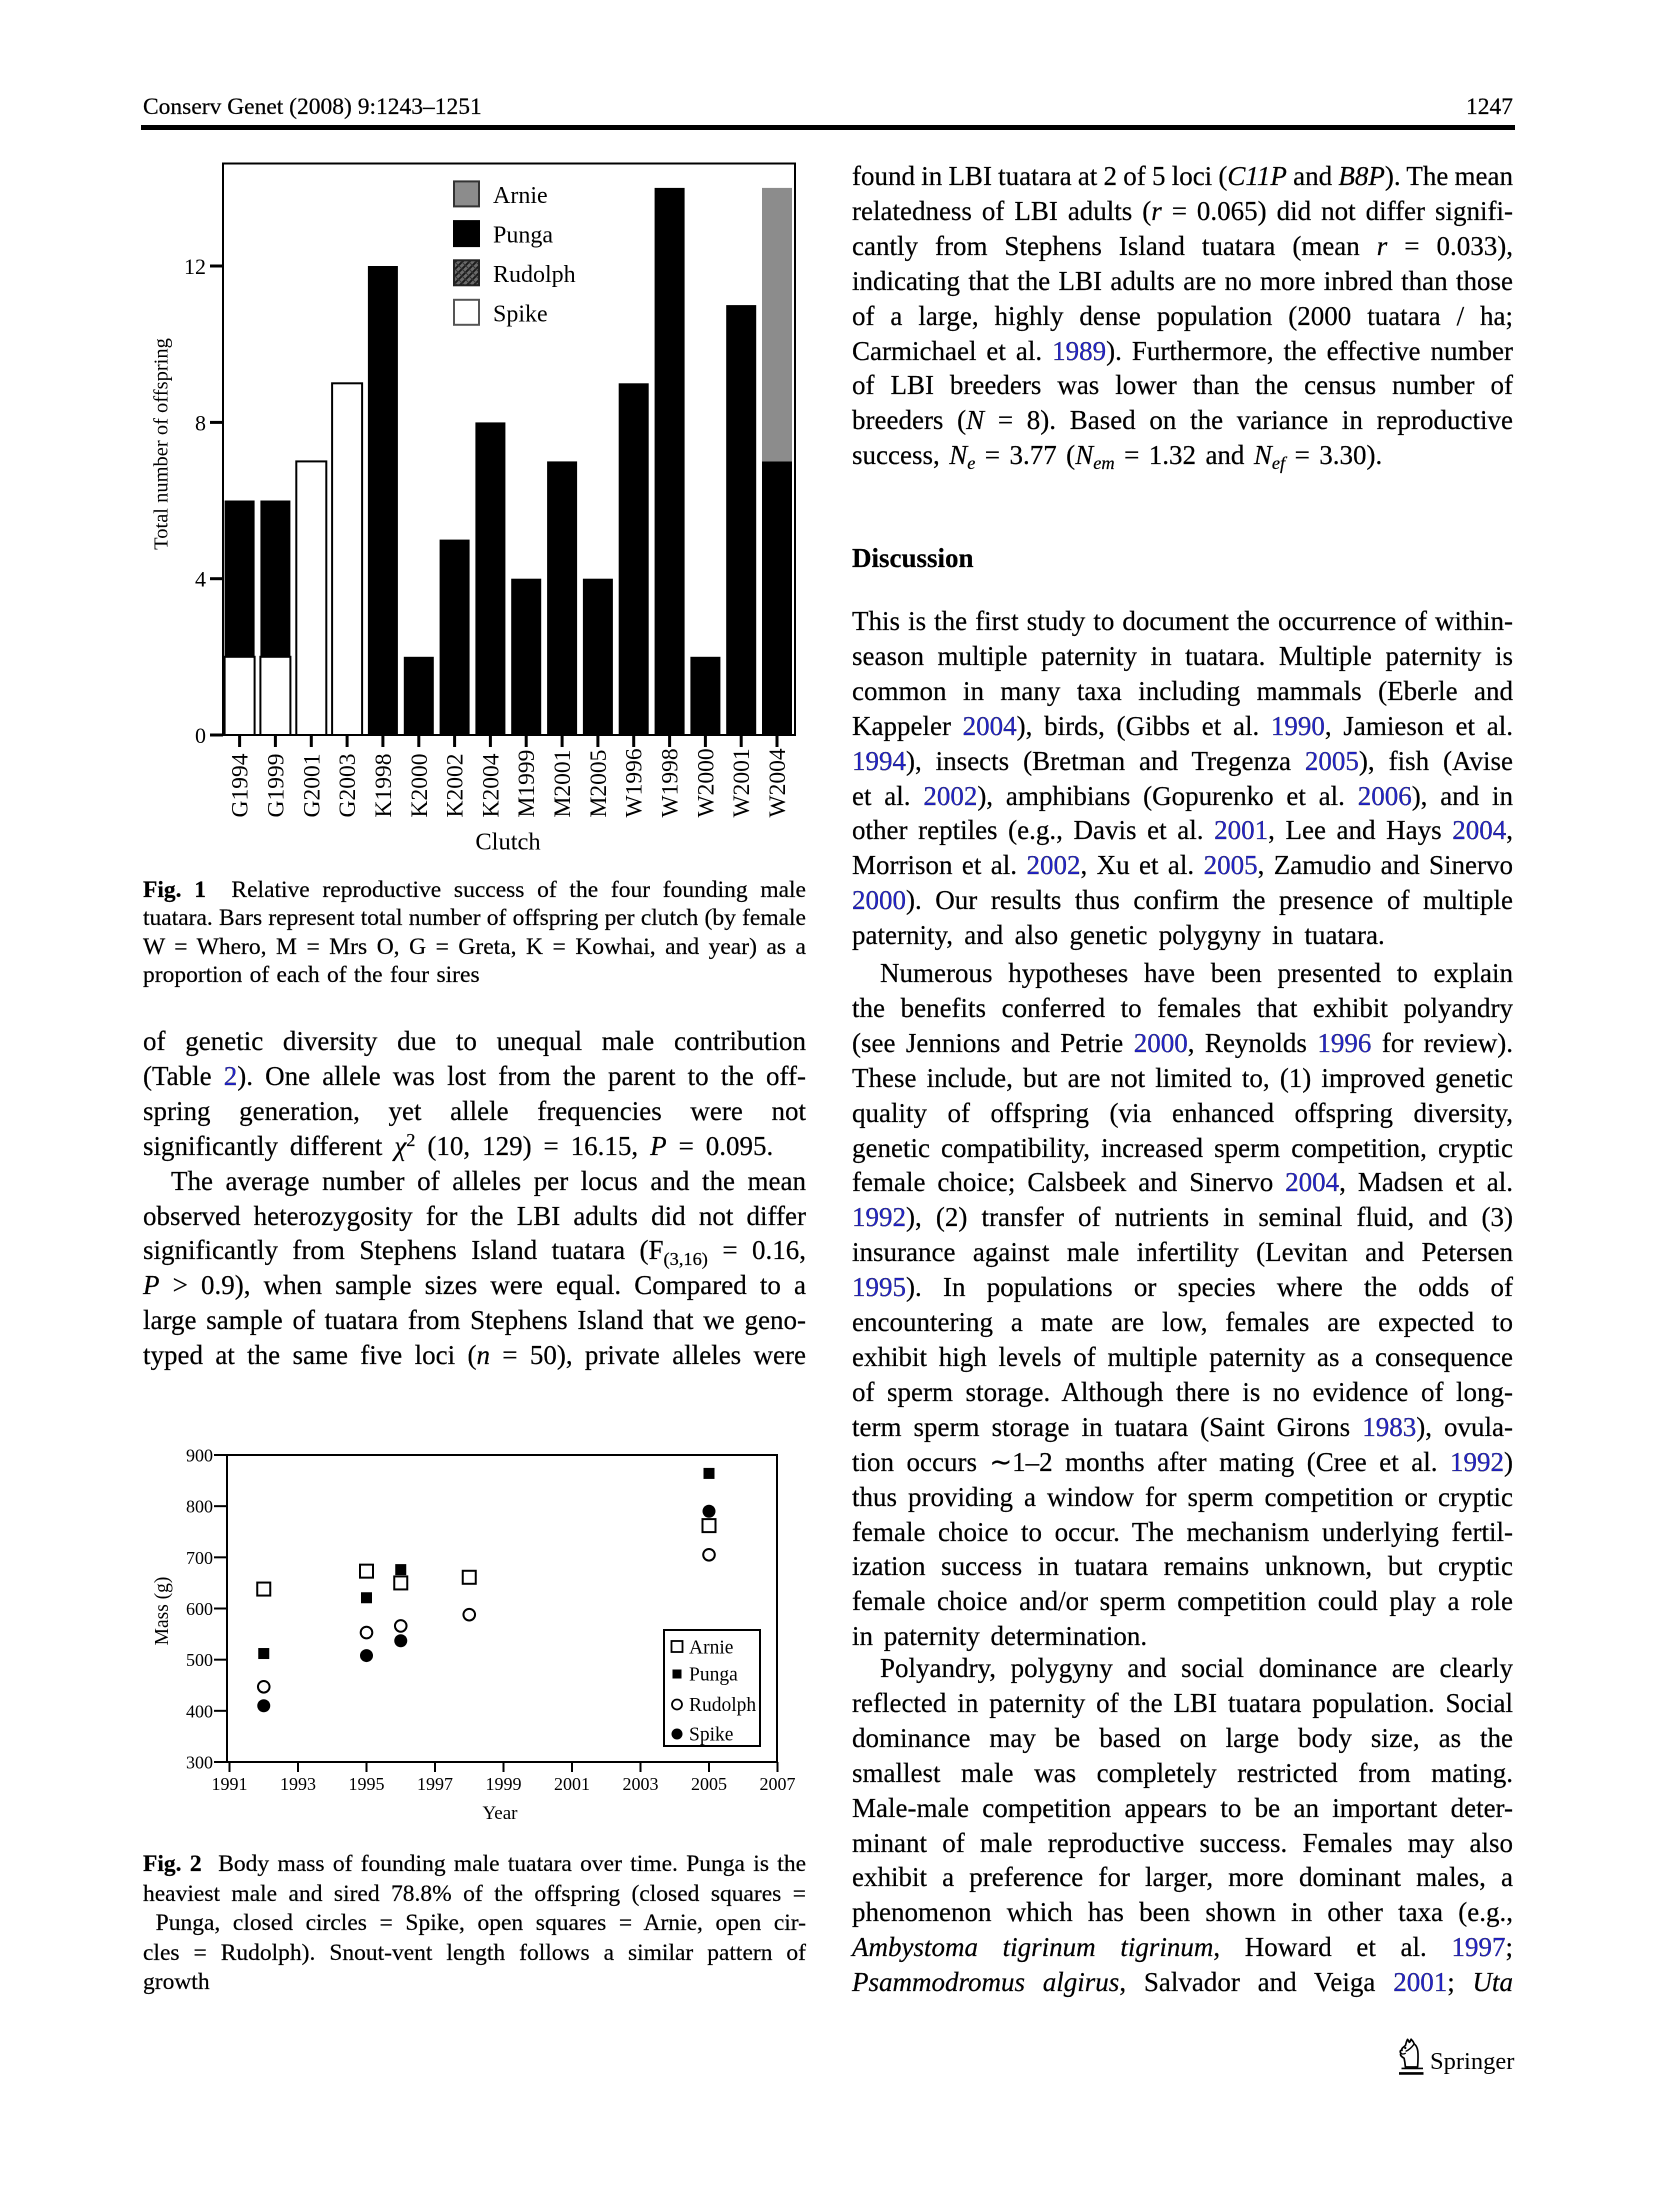 The image size is (1654, 2197). What do you see at coordinates (599, 784) in the screenshot?
I see `svg-text: M2005` at bounding box center [599, 784].